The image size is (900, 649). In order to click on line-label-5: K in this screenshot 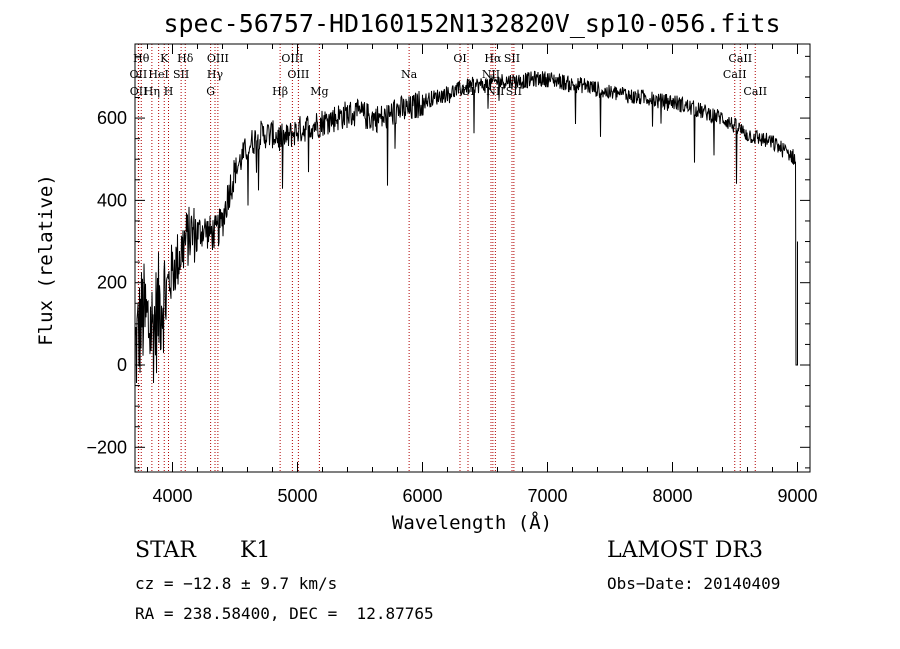, I will do `click(164, 58)`.